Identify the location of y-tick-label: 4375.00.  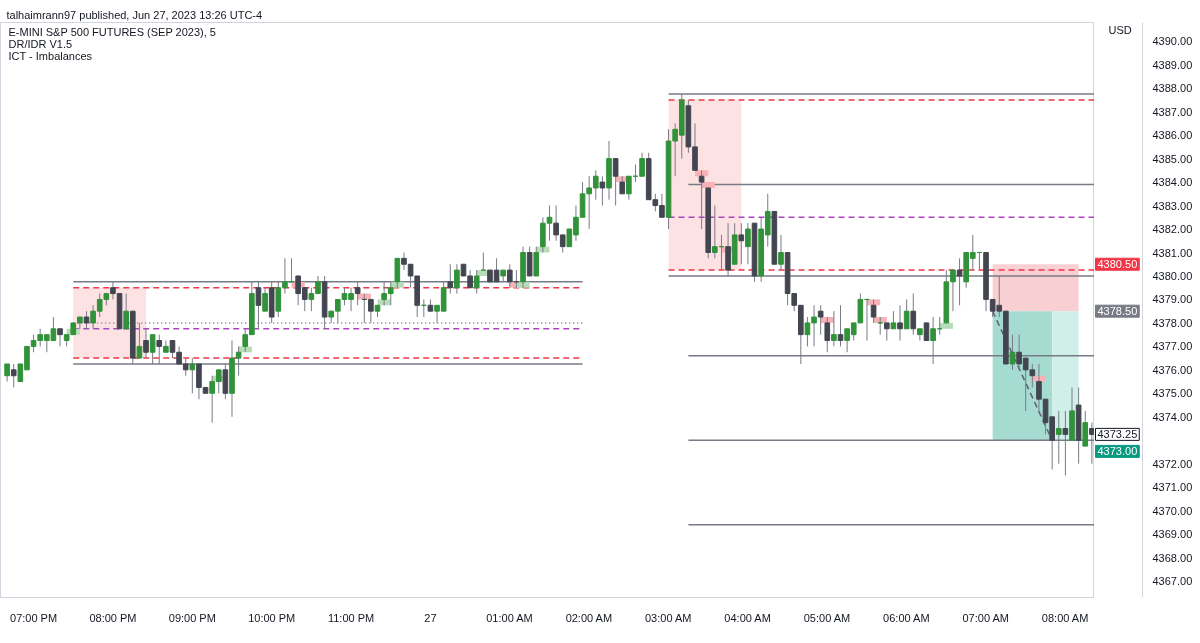
(1172, 393).